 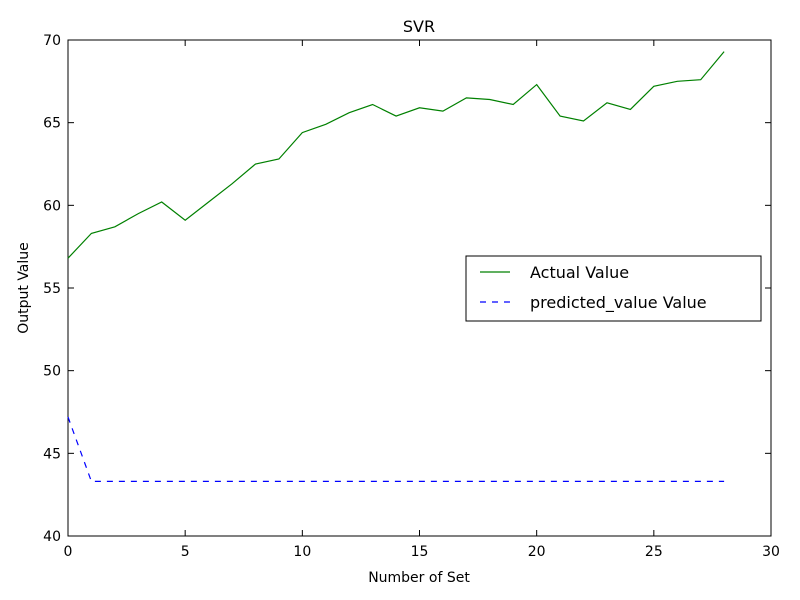 What do you see at coordinates (579, 272) in the screenshot?
I see `legend-entry-label: Actual Value` at bounding box center [579, 272].